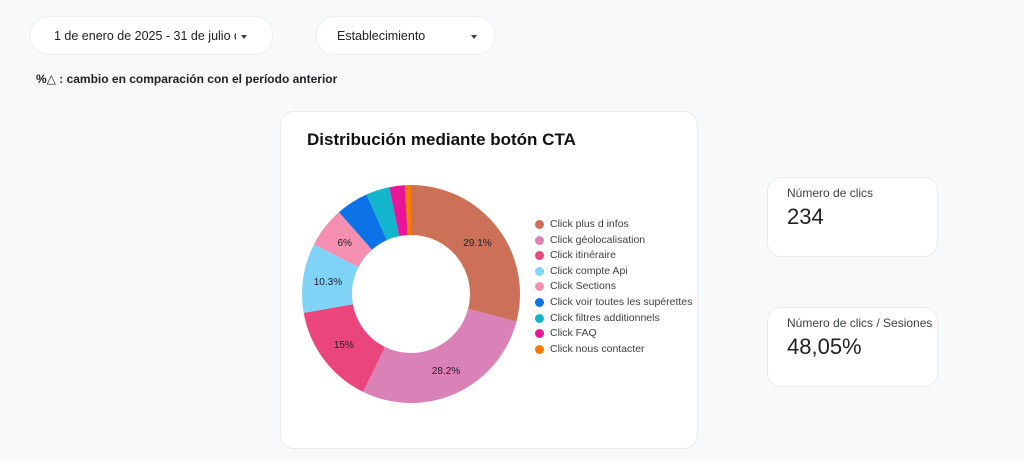 The width and height of the screenshot is (1024, 461). I want to click on legend-item: Click géolocalisation, so click(615, 240).